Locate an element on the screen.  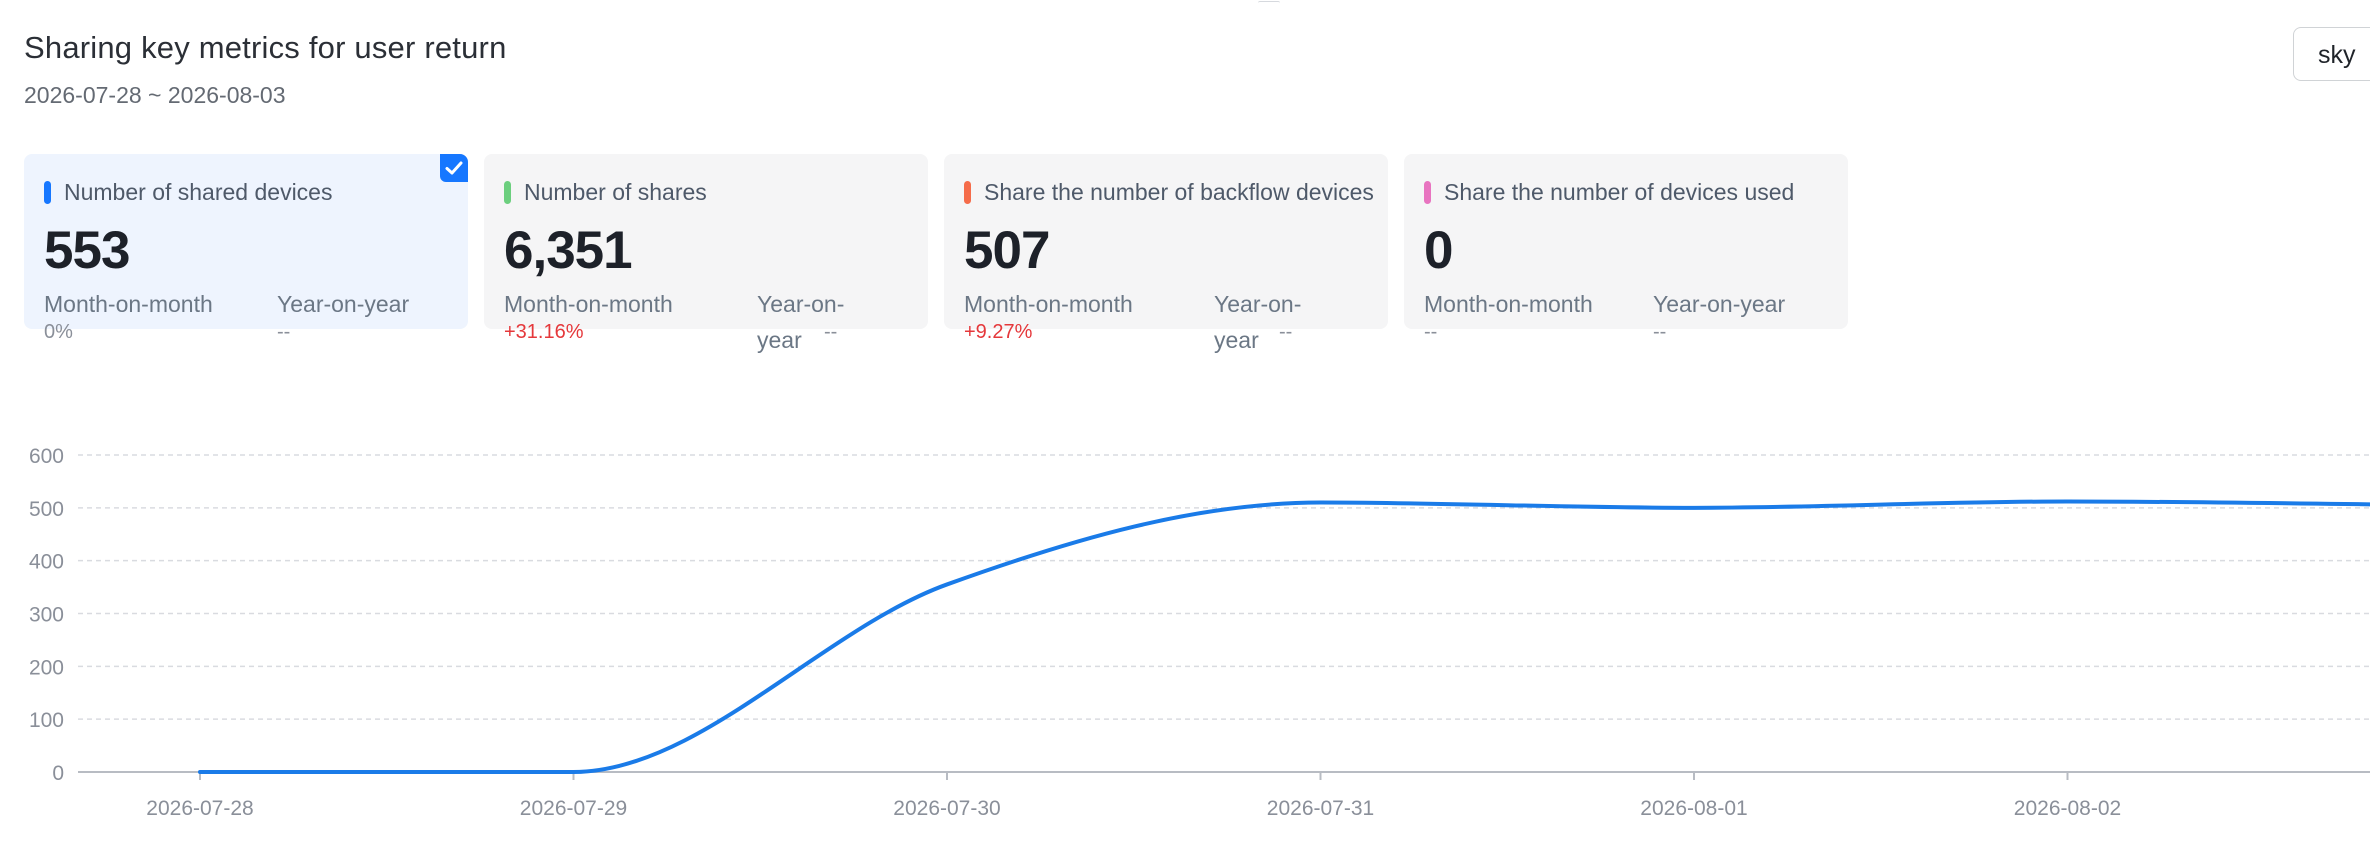
checkmark-icon is located at coordinates (454, 168).